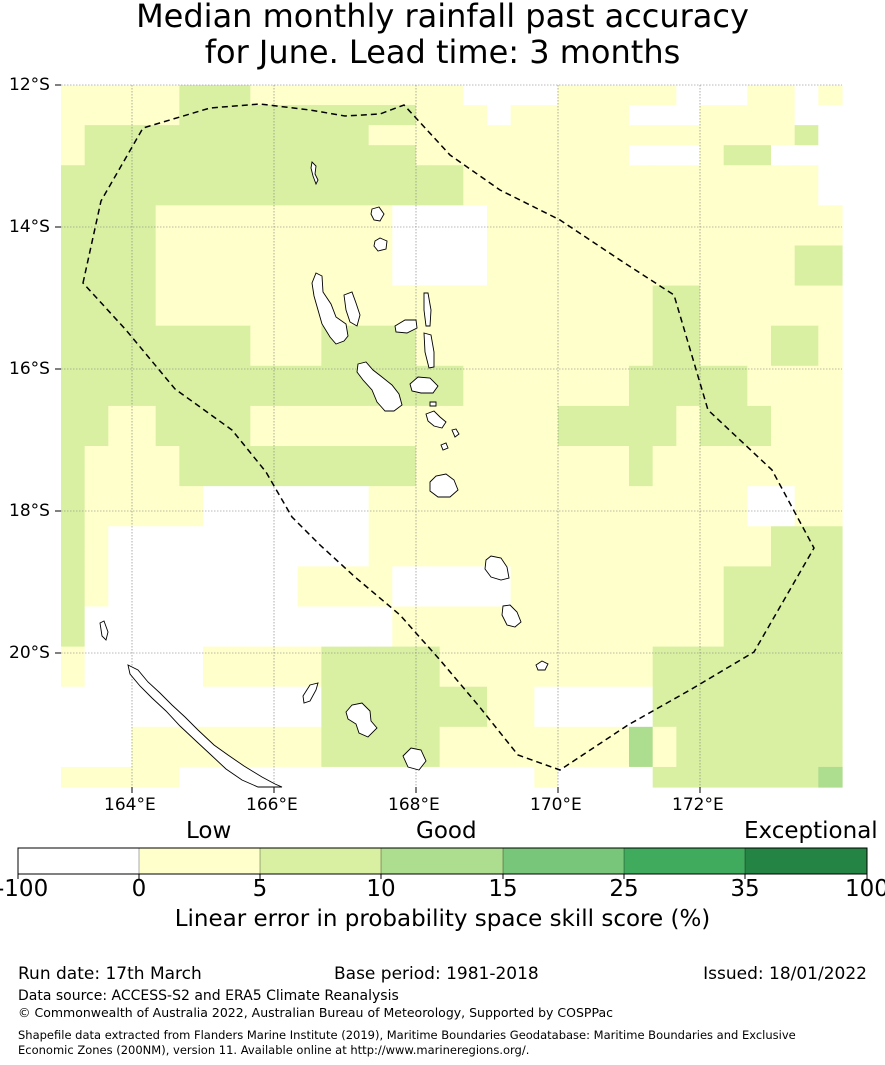 The height and width of the screenshot is (1065, 885). I want to click on gaua-island, so click(377, 214).